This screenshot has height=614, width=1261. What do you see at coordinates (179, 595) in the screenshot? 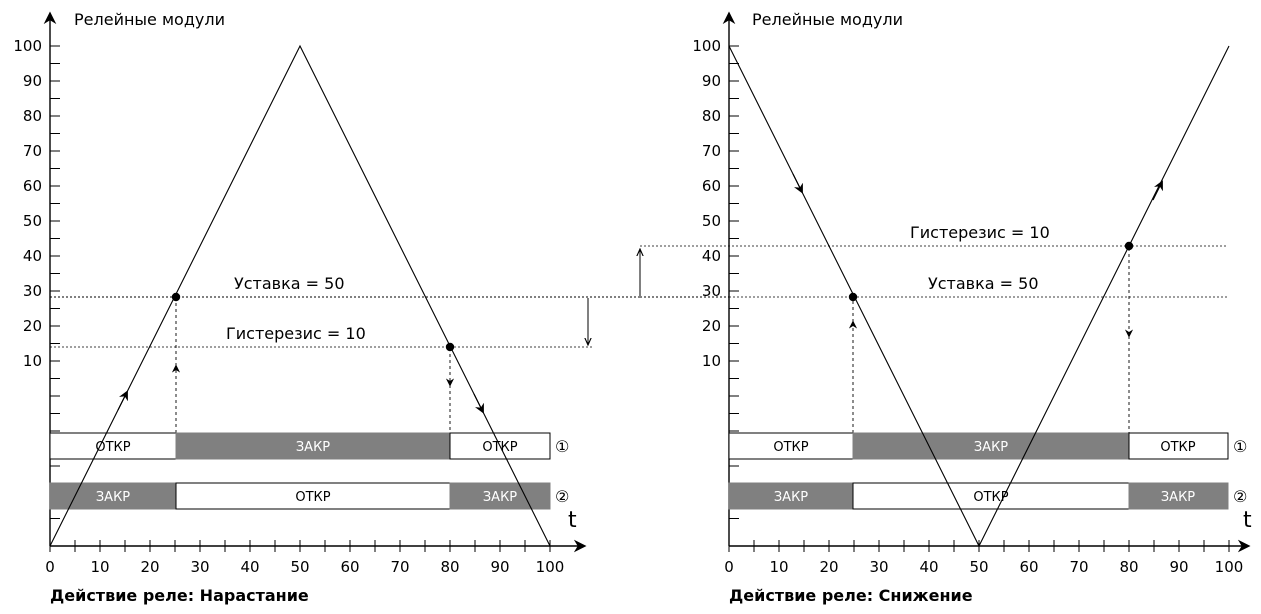
I see `panel-caption: Действие реле: Нарастание` at bounding box center [179, 595].